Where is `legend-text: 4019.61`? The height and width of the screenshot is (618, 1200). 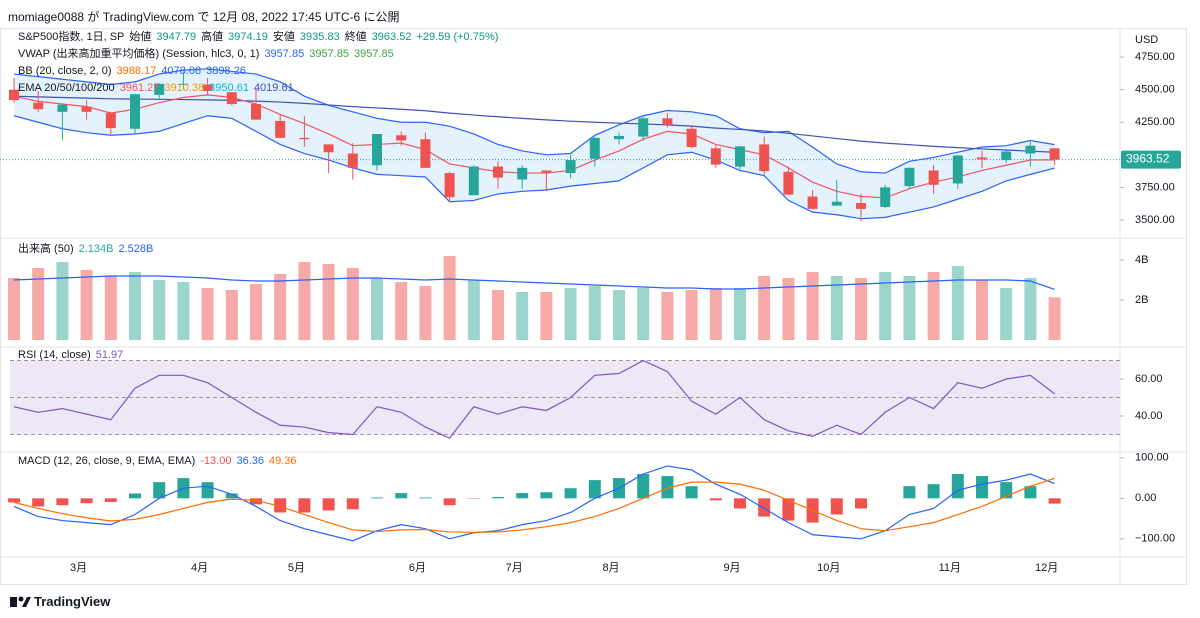 legend-text: 4019.61 is located at coordinates (273, 88).